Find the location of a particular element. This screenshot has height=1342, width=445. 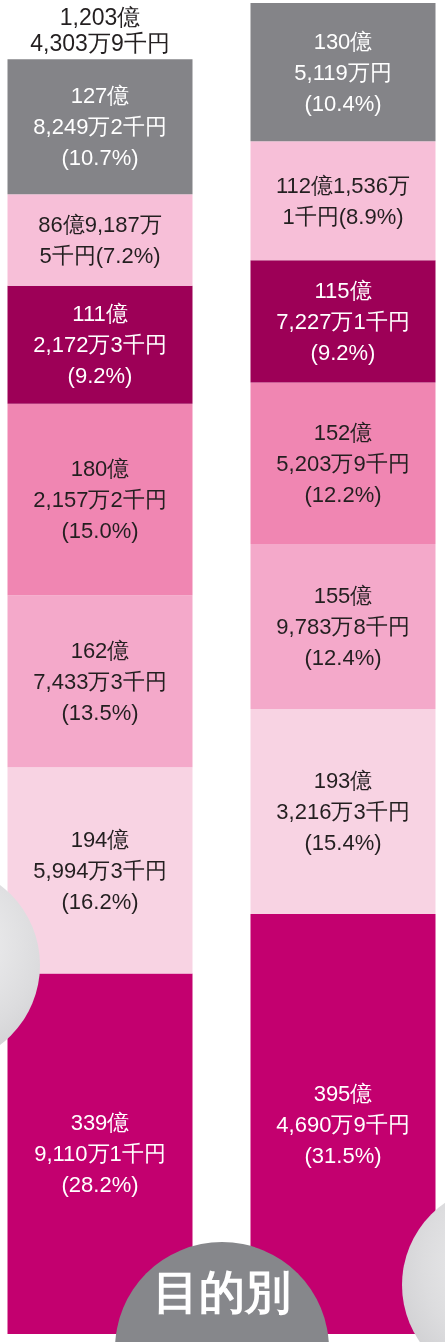

data-label: 111億 2,172万3千円 (9.2%) is located at coordinates (100, 345).